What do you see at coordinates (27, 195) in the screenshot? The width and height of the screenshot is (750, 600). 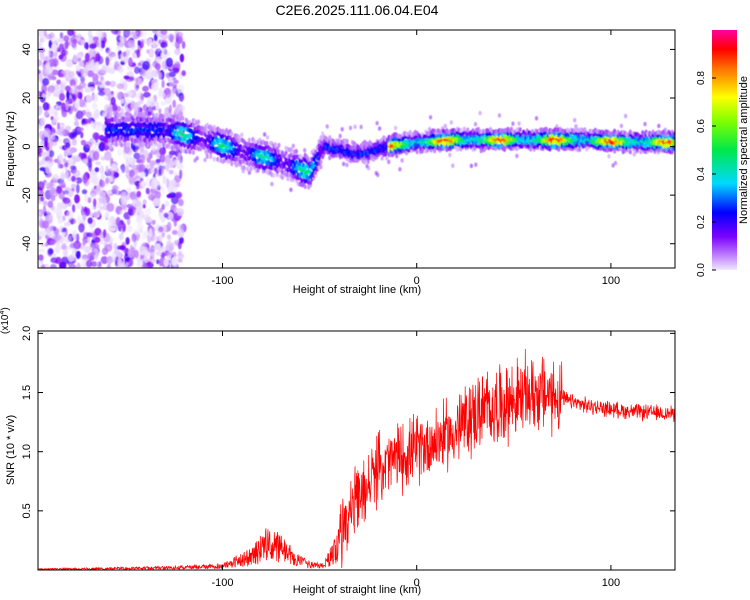 I see `y-tick-label: -20` at bounding box center [27, 195].